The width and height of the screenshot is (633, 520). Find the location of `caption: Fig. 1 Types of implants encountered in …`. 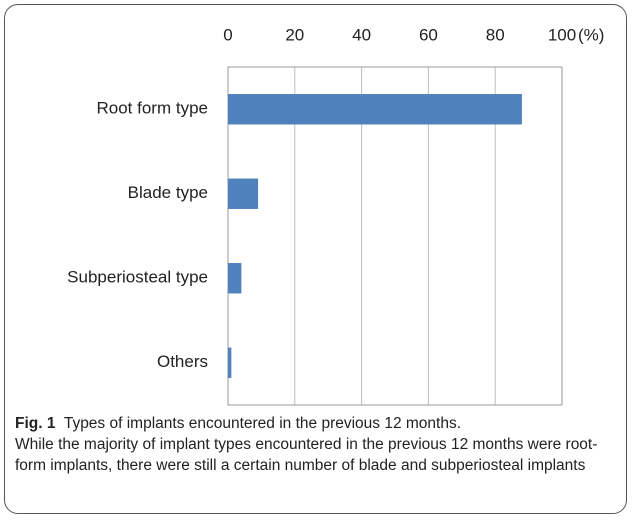

caption: Fig. 1 Types of implants encountered in … is located at coordinates (320, 444).